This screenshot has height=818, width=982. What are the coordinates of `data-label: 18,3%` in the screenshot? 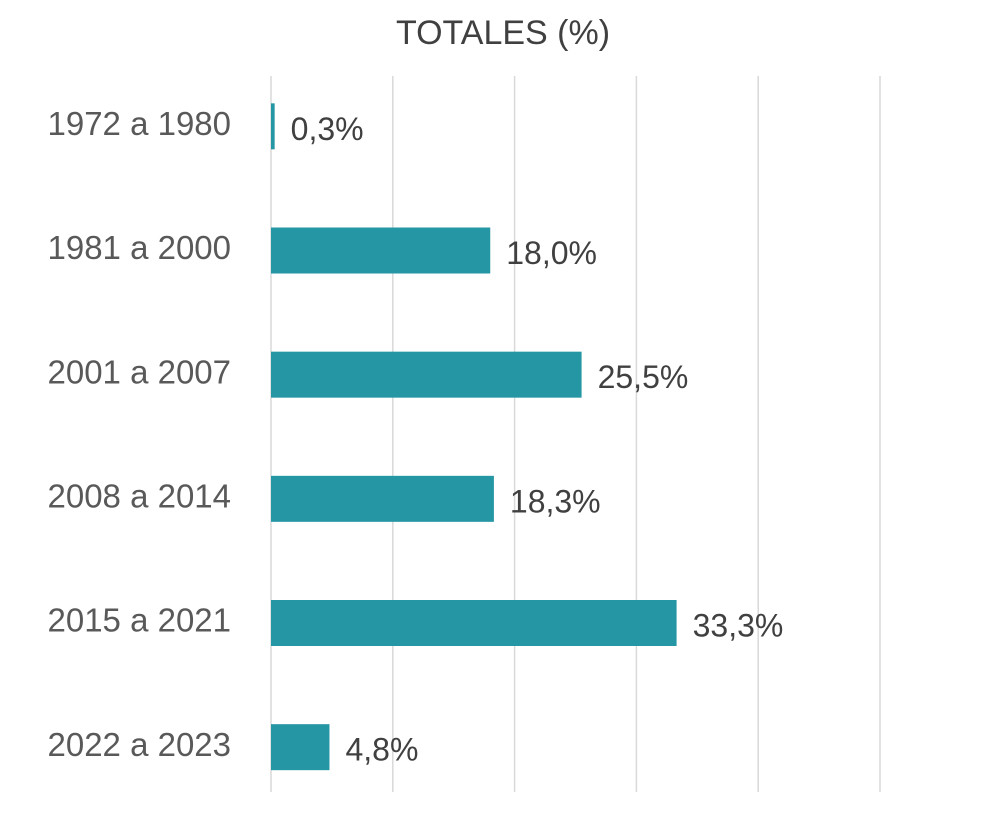 It's located at (555, 501).